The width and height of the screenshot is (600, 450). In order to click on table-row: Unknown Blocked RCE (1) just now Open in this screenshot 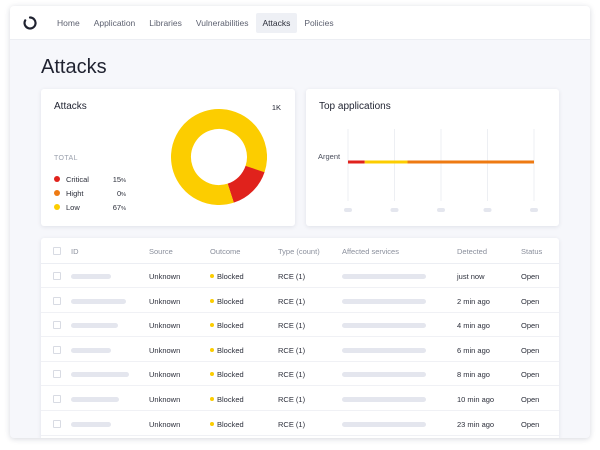, I will do `click(300, 276)`.